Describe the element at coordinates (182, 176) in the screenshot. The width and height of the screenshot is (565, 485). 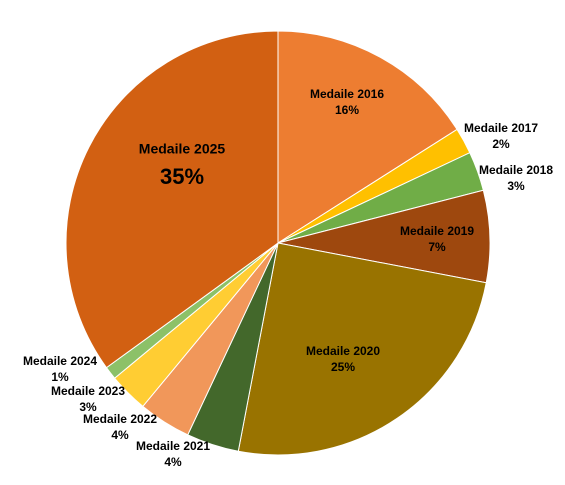
I see `slice-label-value: 35%` at that location.